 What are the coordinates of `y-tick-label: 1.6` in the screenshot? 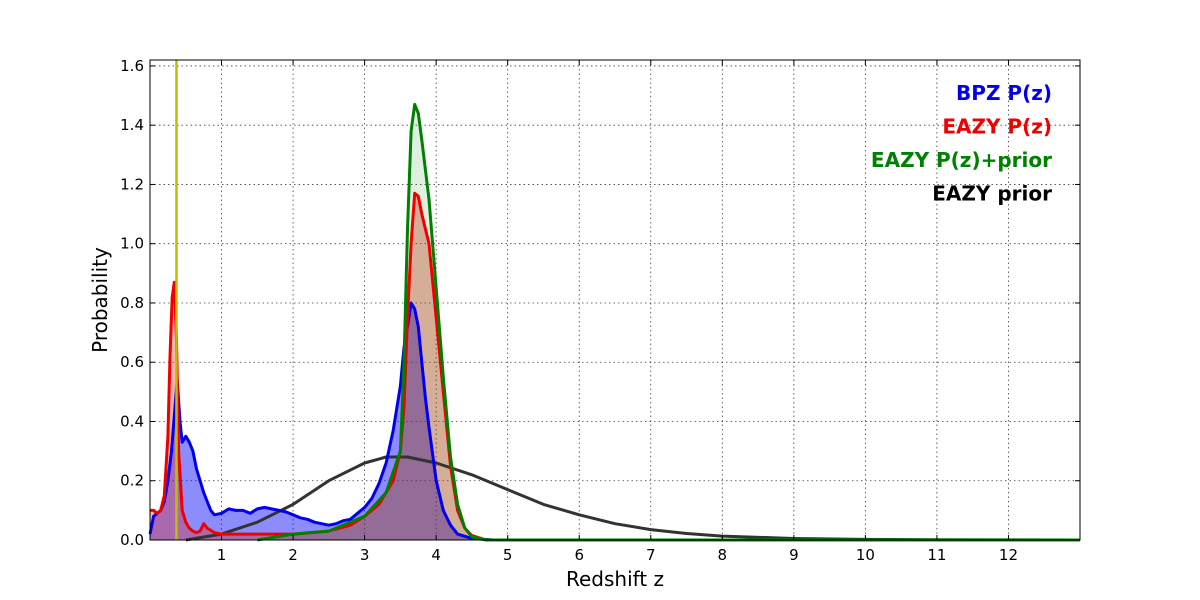 It's located at (132, 66).